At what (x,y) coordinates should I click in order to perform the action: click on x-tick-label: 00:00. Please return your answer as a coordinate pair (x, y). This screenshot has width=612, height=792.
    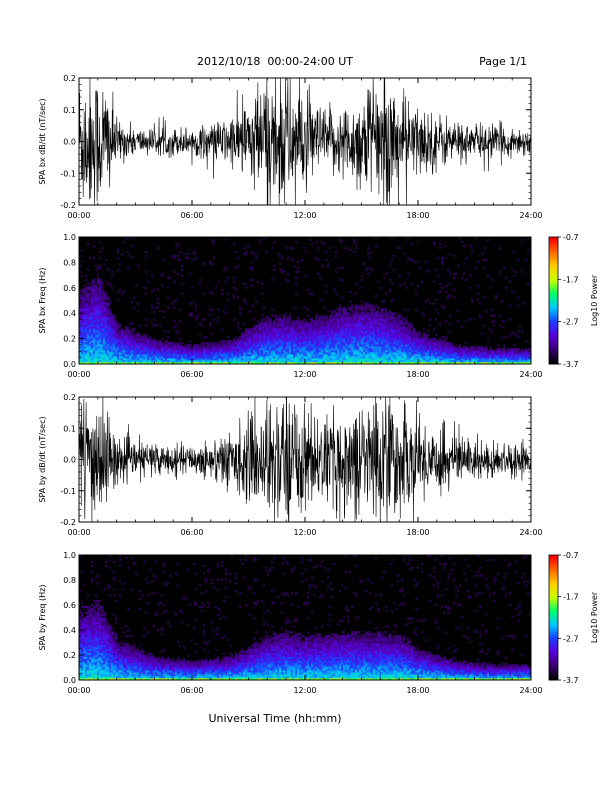
    Looking at the image, I should click on (78, 215).